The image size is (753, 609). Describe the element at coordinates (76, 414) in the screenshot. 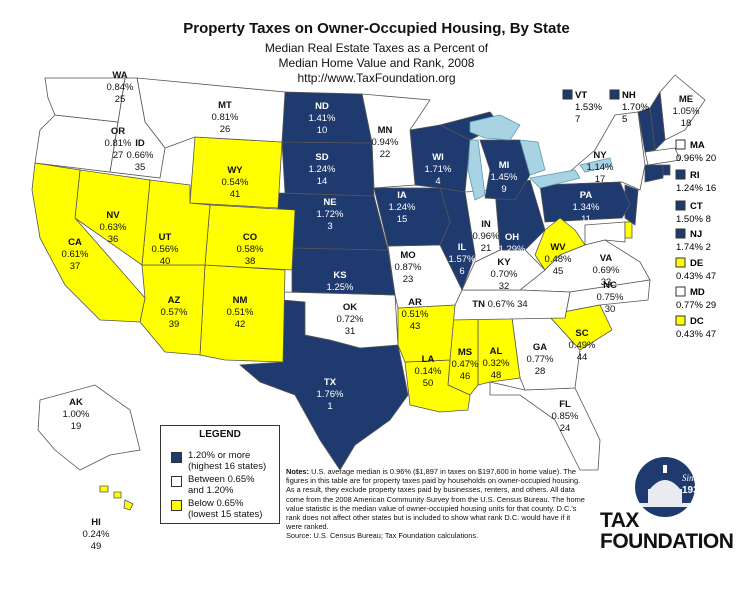

I see `state-value: 1.00%` at that location.